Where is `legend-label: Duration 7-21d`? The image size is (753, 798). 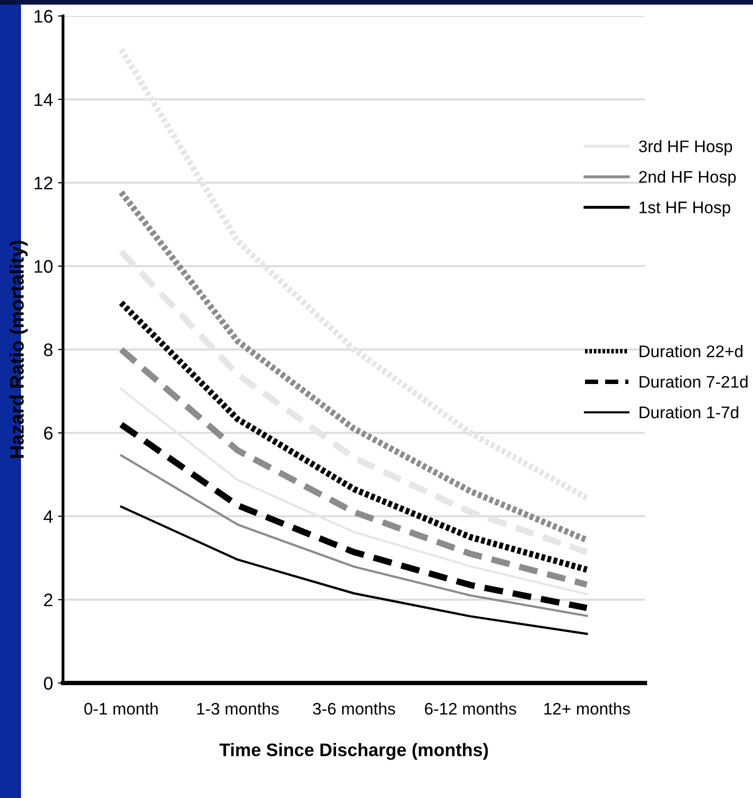 legend-label: Duration 7-21d is located at coordinates (694, 382).